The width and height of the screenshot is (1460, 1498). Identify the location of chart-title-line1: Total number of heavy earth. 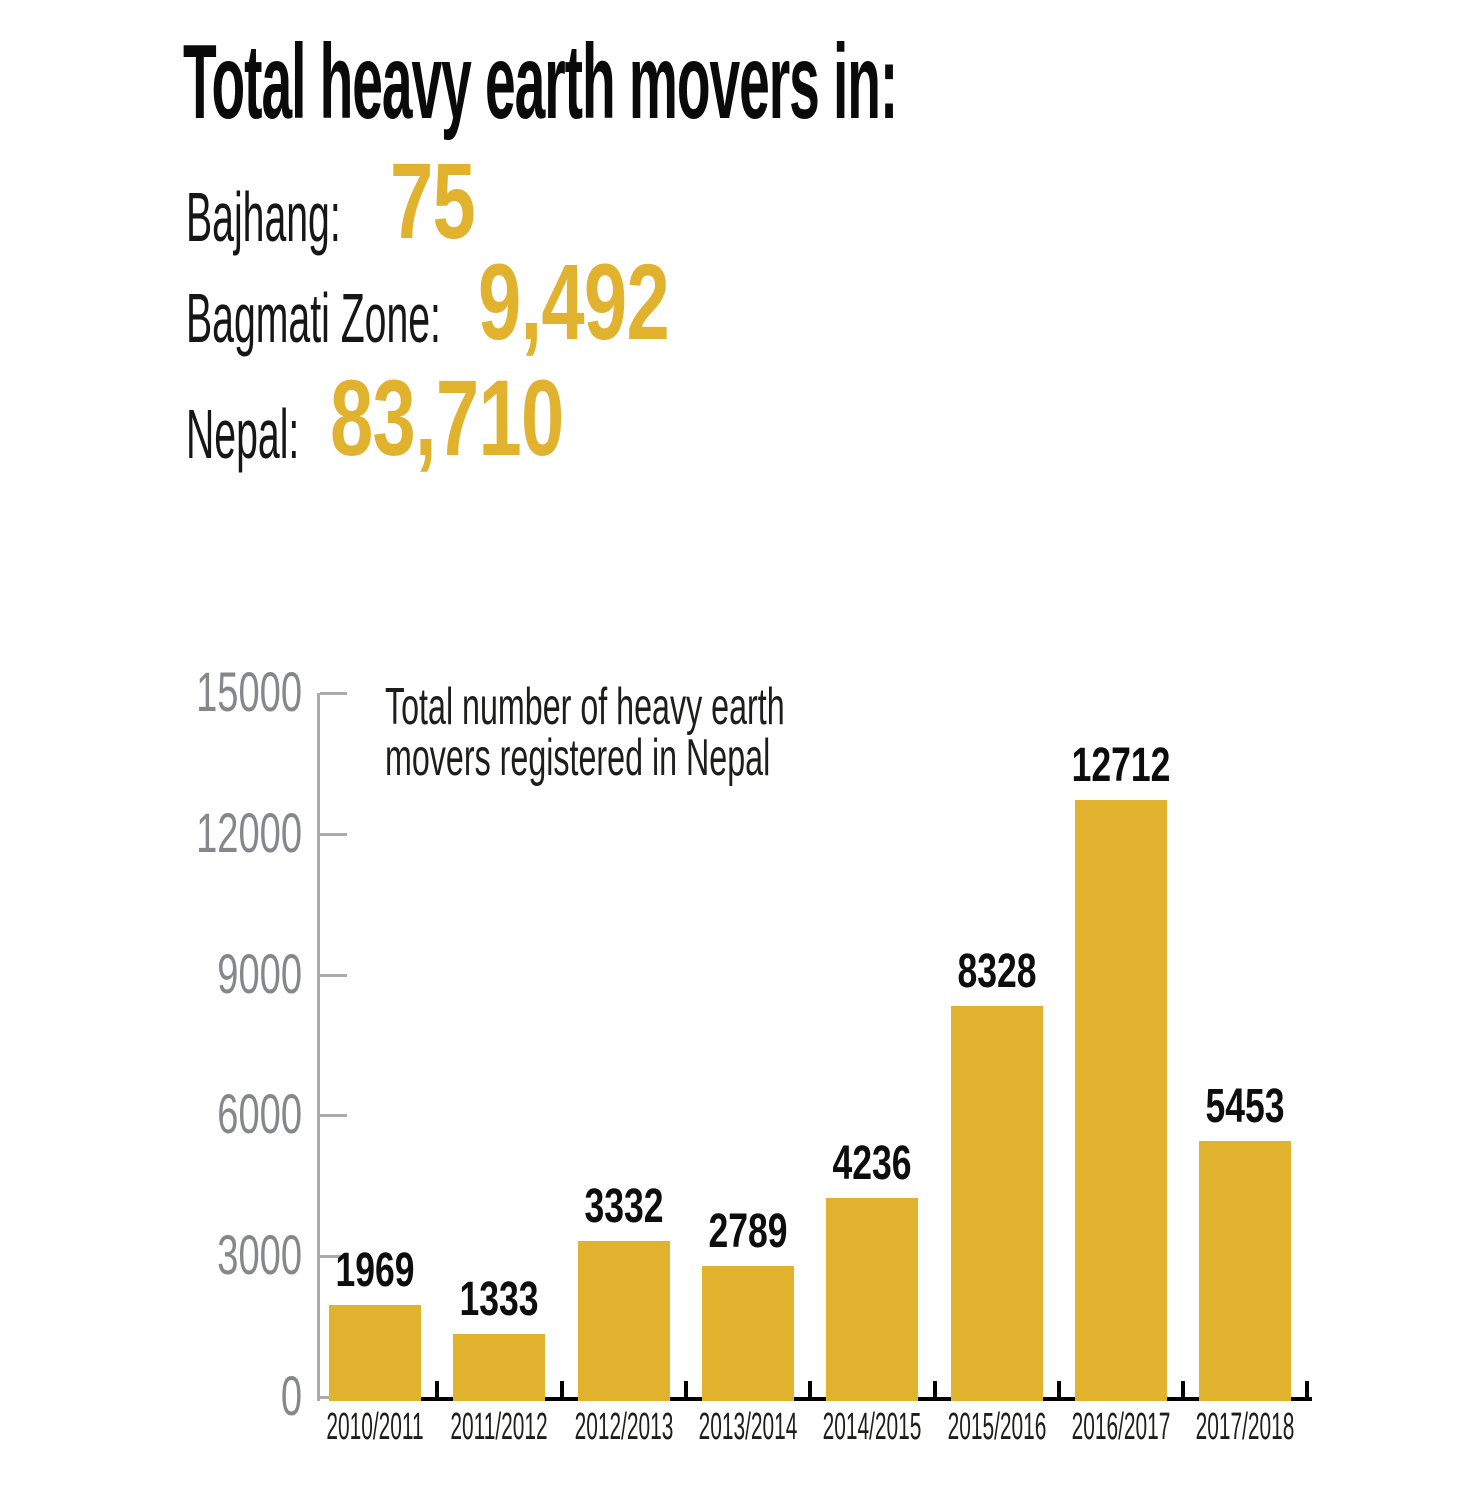
(585, 707).